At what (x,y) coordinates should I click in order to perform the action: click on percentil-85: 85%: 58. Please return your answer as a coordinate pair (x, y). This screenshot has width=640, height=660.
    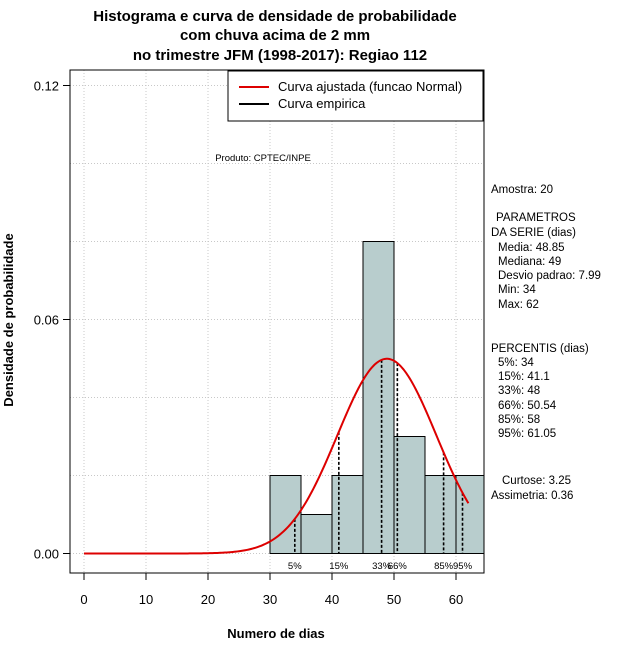
    Looking at the image, I should click on (519, 420).